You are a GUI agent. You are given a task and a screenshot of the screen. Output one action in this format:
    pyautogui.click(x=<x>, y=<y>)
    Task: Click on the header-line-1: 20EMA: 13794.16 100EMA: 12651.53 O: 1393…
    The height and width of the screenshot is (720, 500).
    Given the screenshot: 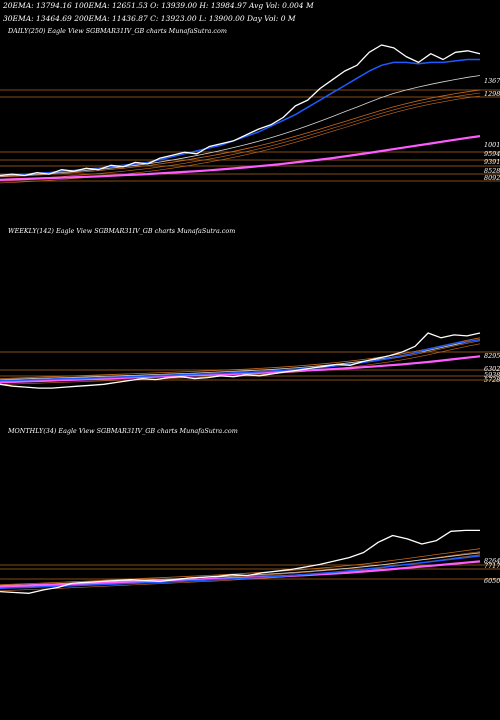 What is the action you would take?
    pyautogui.click(x=158, y=5)
    